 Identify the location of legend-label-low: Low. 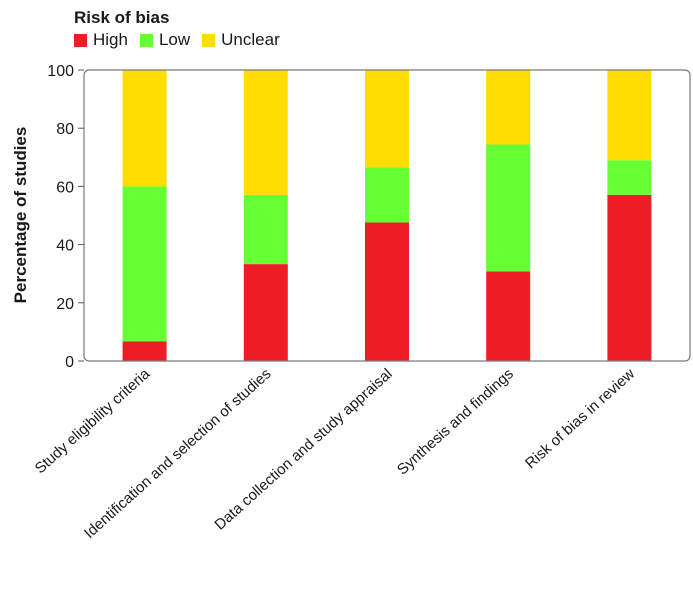
(174, 39).